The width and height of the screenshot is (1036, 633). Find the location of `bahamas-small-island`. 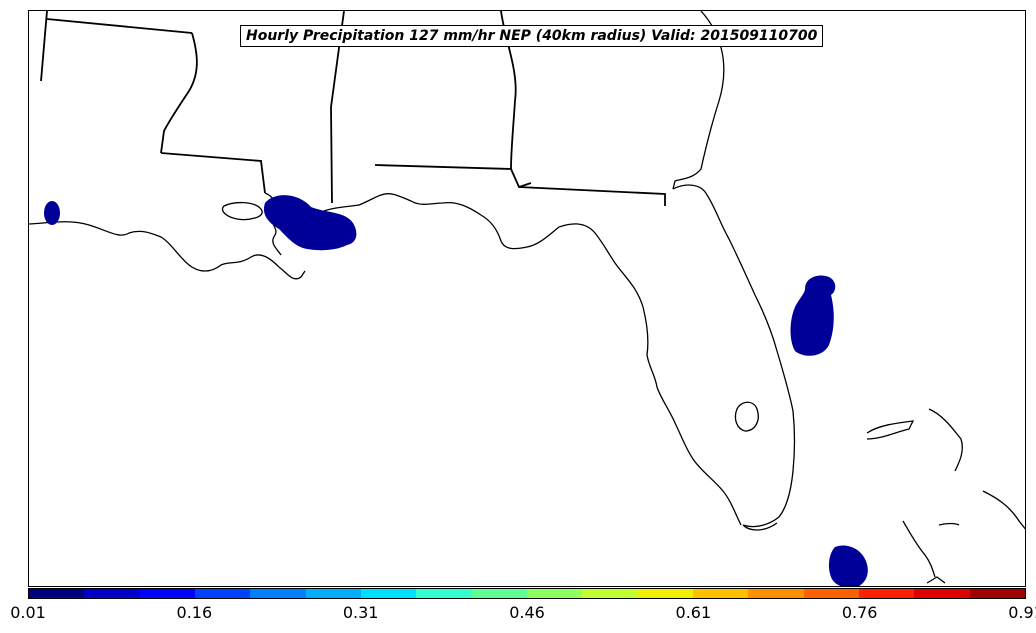

bahamas-small-island is located at coordinates (949, 524).